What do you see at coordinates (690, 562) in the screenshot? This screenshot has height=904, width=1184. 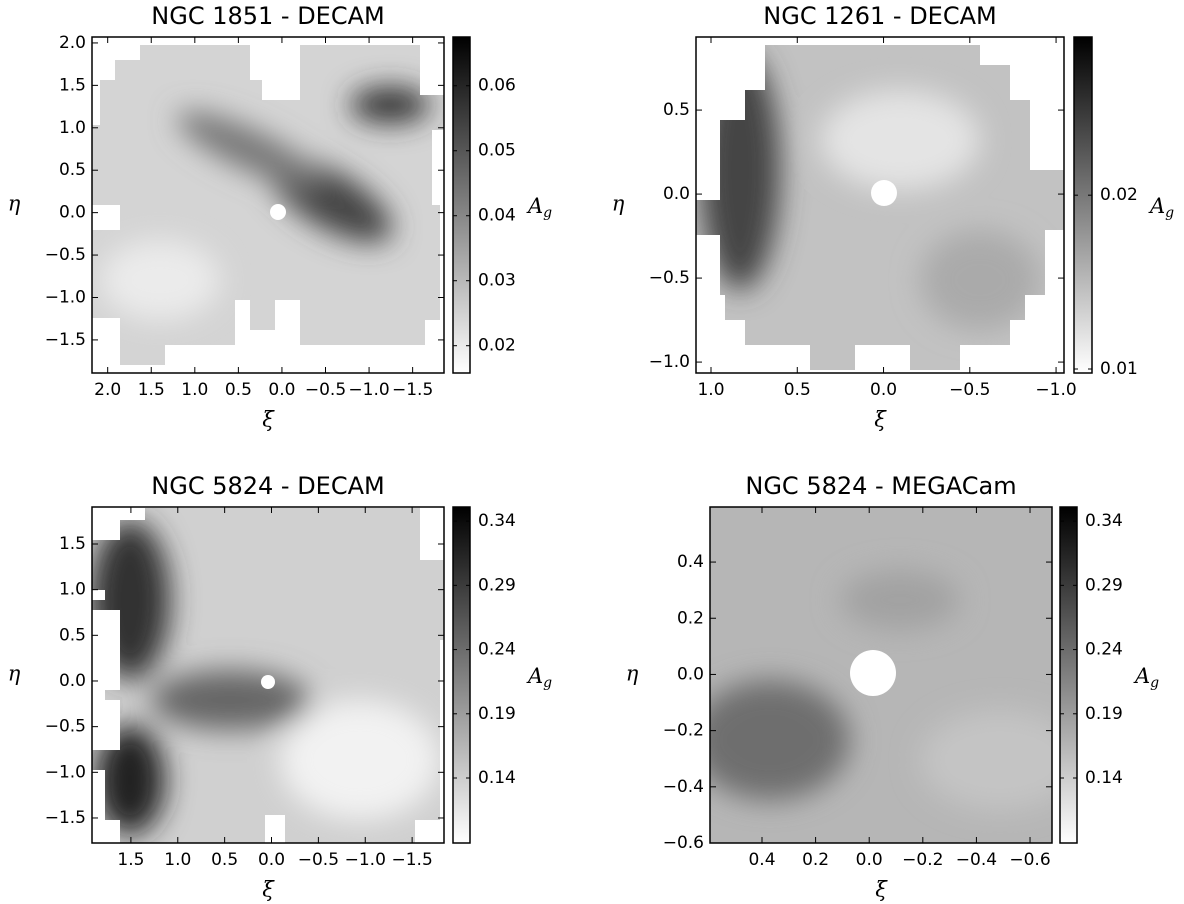 I see `y-tick-label: 0.4` at bounding box center [690, 562].